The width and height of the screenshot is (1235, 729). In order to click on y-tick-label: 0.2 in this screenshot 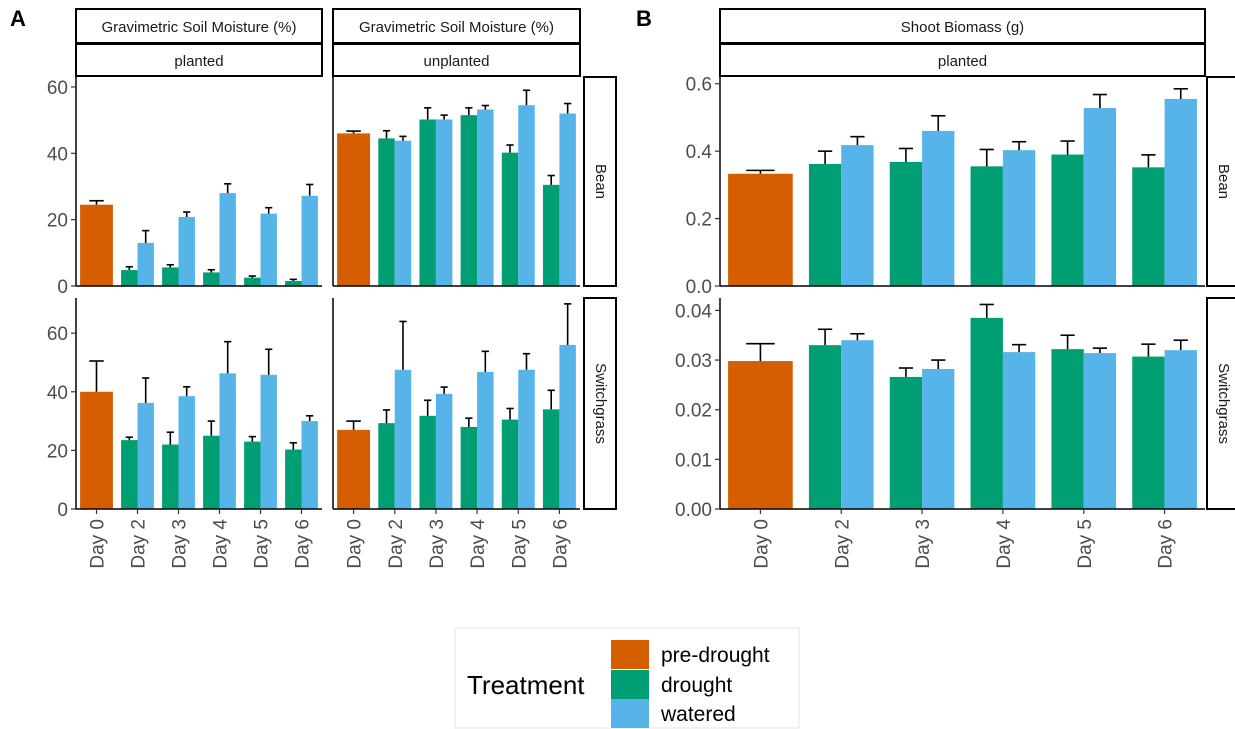, I will do `click(699, 220)`.